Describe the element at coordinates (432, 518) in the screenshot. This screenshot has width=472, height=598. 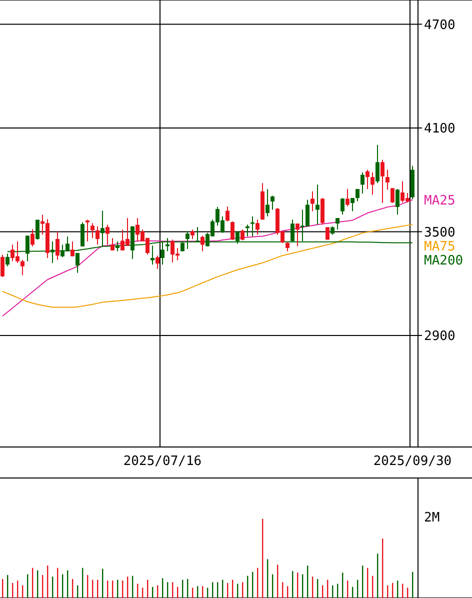
I see `text: 2M` at that location.